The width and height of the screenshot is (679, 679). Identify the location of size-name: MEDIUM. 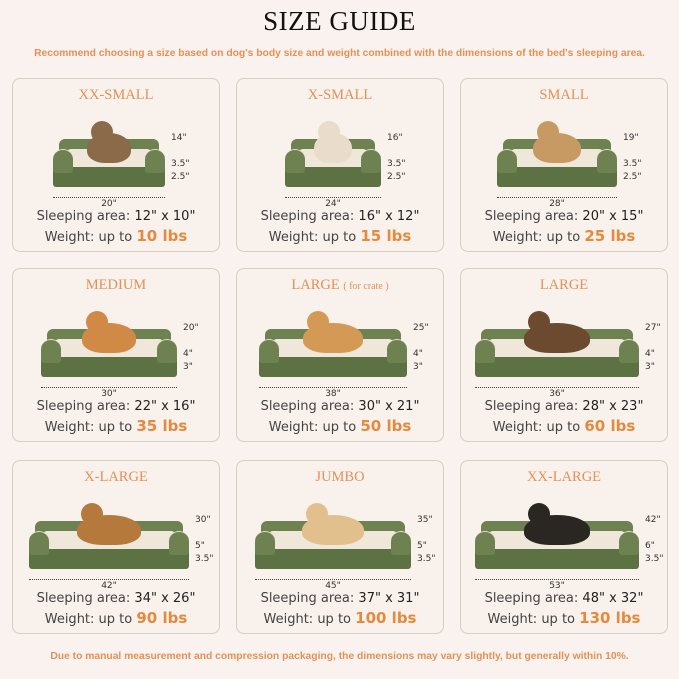
(116, 285).